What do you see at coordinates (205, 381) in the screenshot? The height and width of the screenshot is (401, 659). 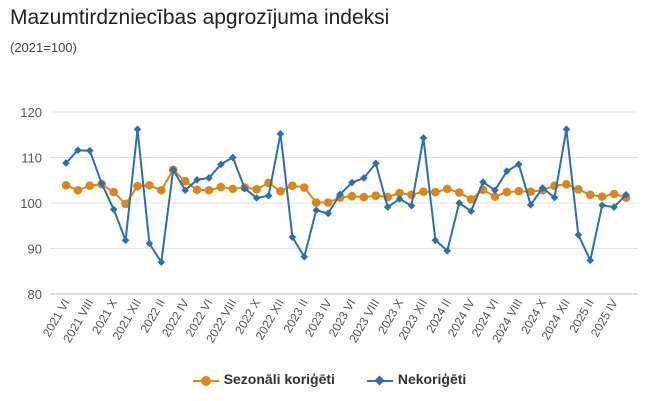 I see `legend-marker-seasonal` at bounding box center [205, 381].